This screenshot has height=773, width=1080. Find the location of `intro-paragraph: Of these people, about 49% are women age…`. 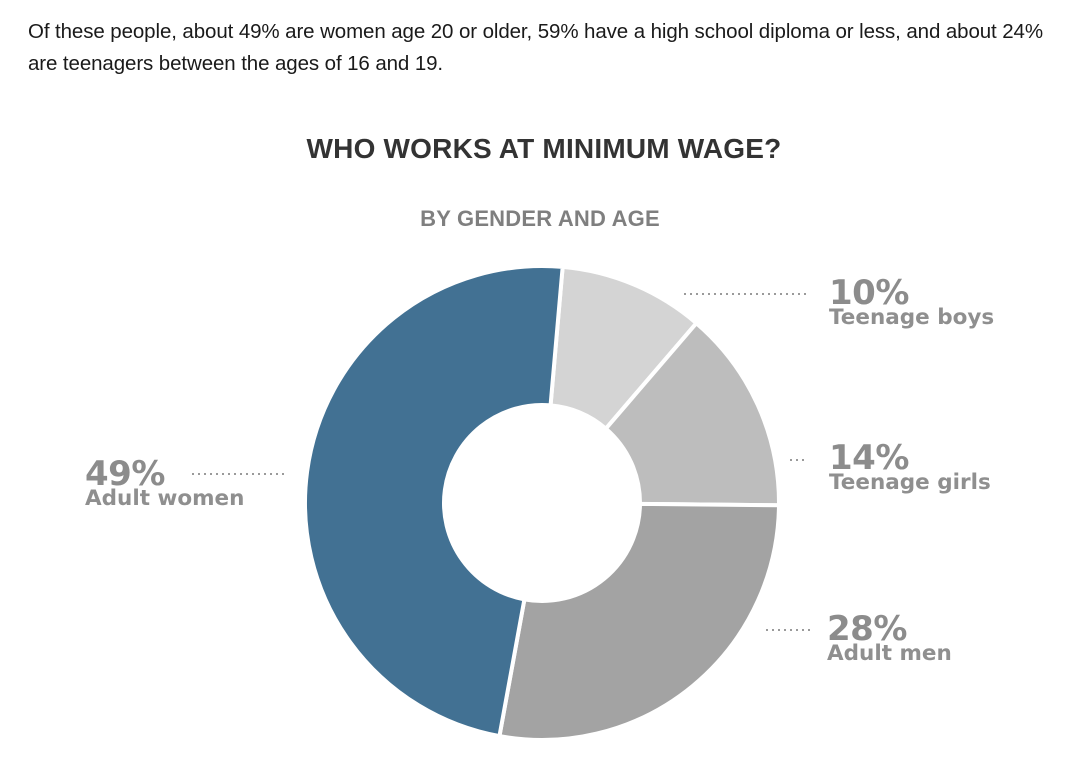

intro-paragraph: Of these people, about 49% are women age… is located at coordinates (535, 47).